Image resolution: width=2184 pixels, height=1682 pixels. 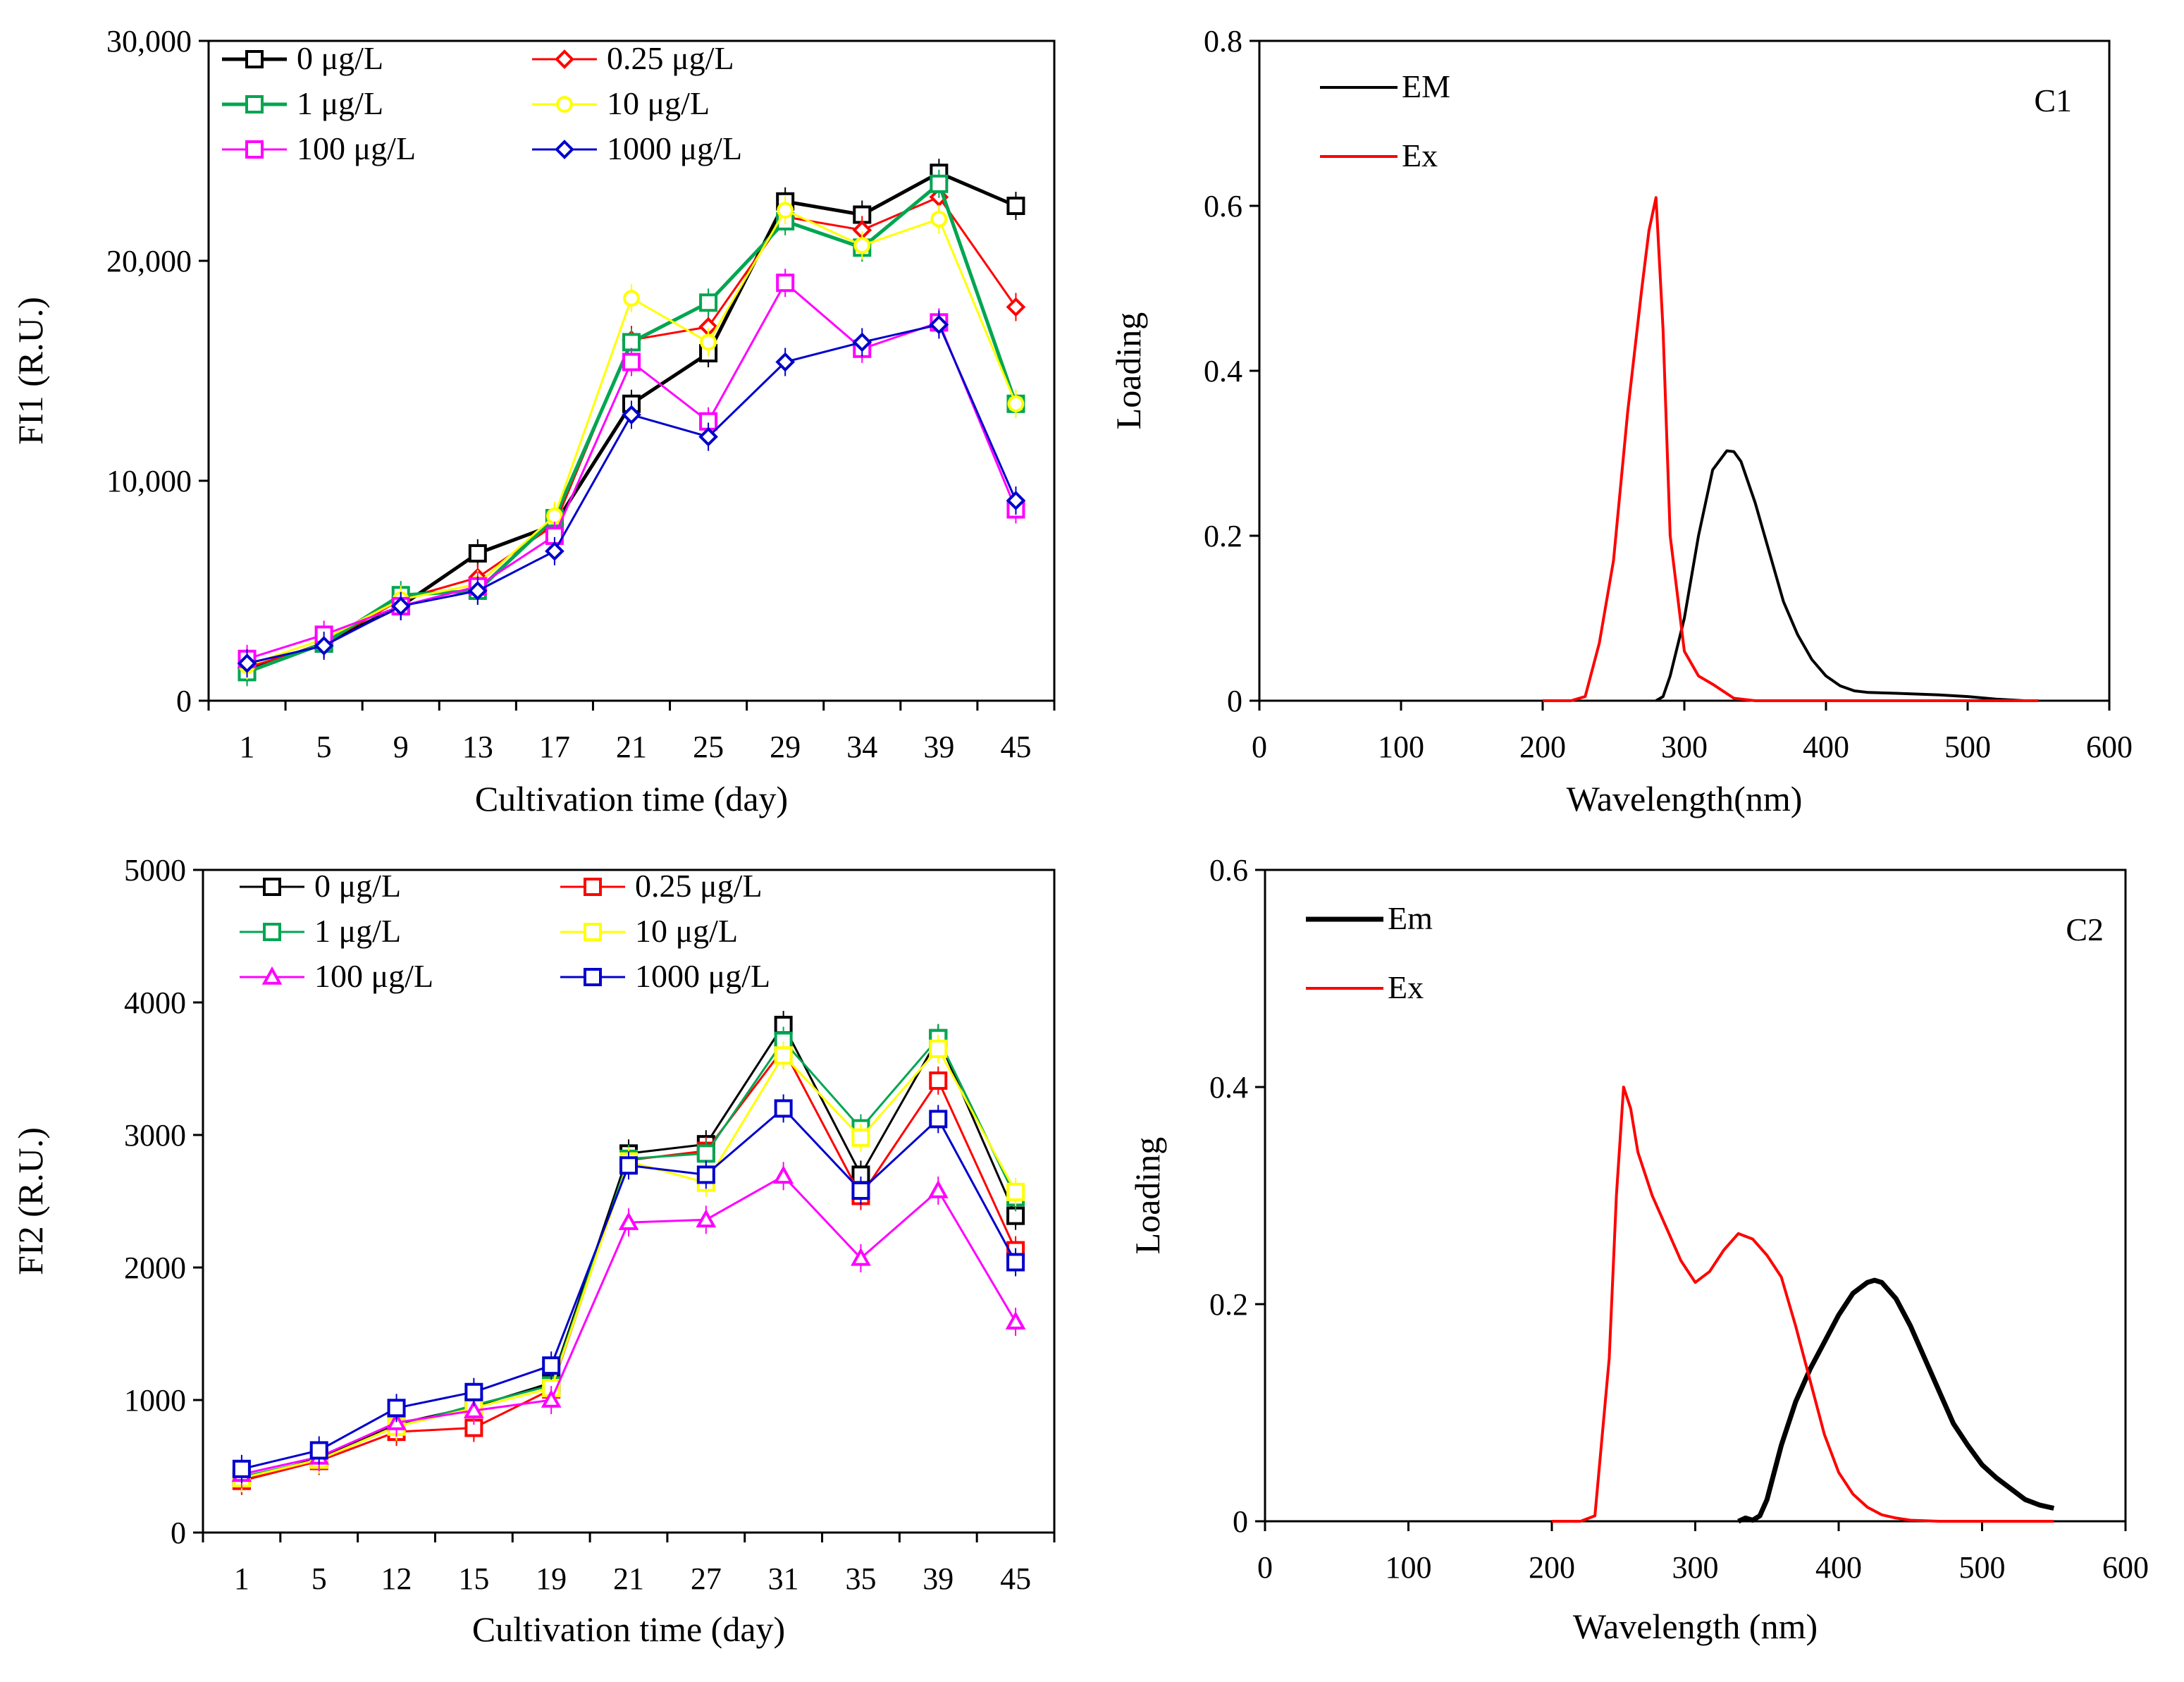 What do you see at coordinates (149, 481) in the screenshot?
I see `fi1-ytick-label: 10,000` at bounding box center [149, 481].